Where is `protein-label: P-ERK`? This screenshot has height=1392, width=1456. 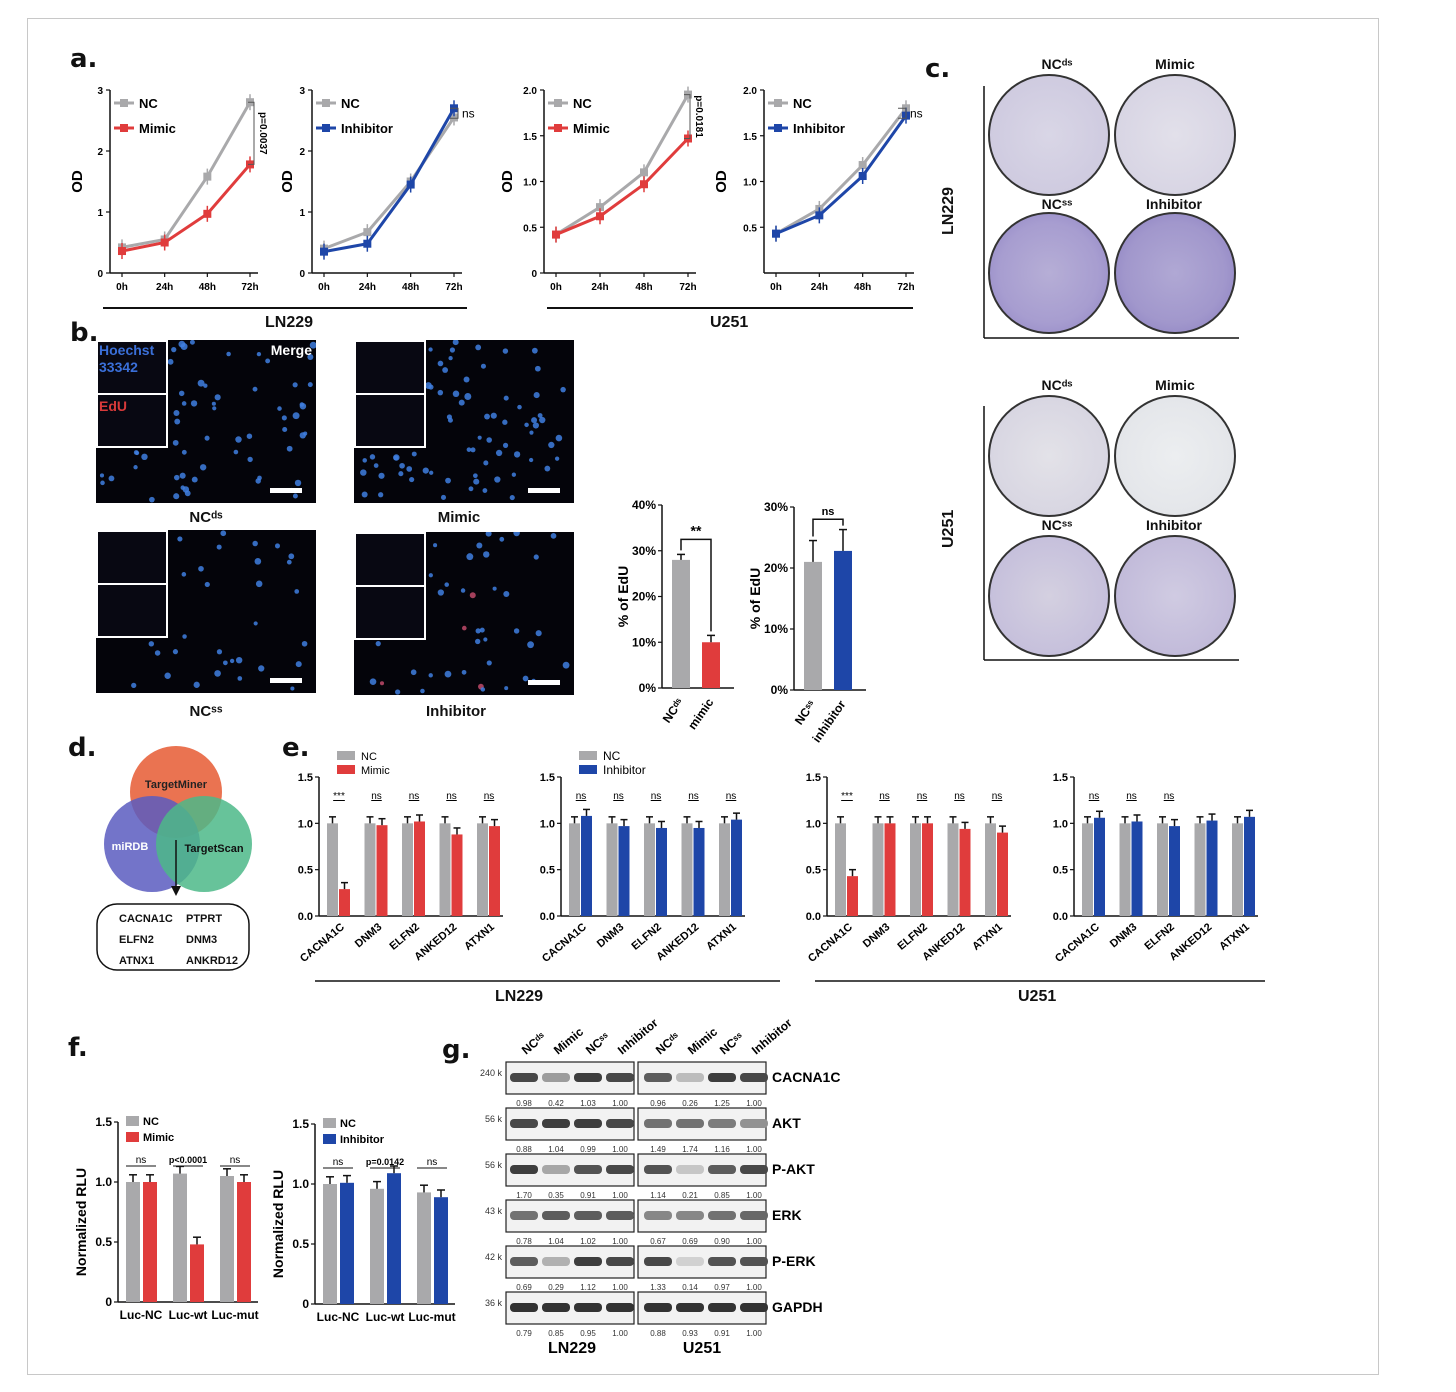
protein-label: P-ERK is located at coordinates (794, 1261).